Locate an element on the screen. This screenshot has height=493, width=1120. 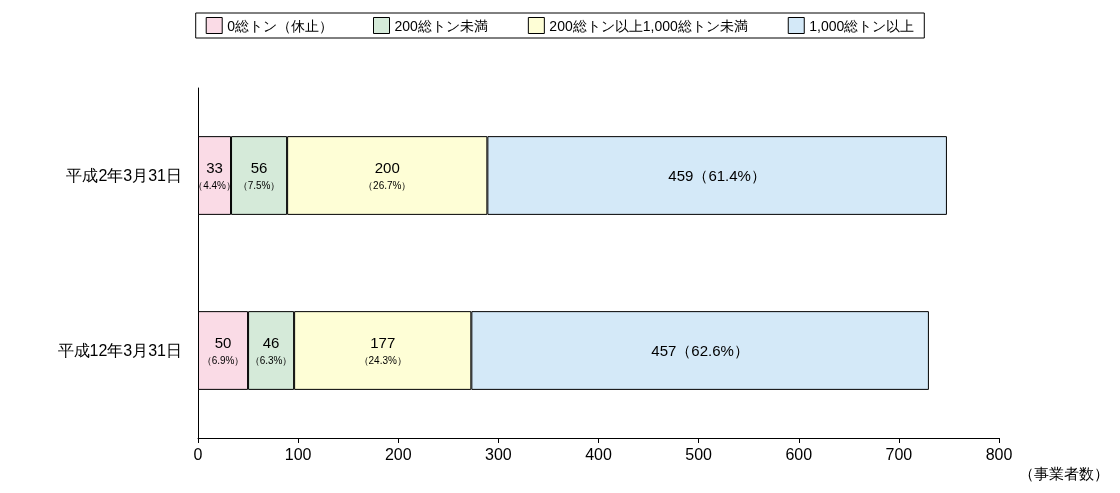
x-tick-label: 0 is located at coordinates (198, 454).